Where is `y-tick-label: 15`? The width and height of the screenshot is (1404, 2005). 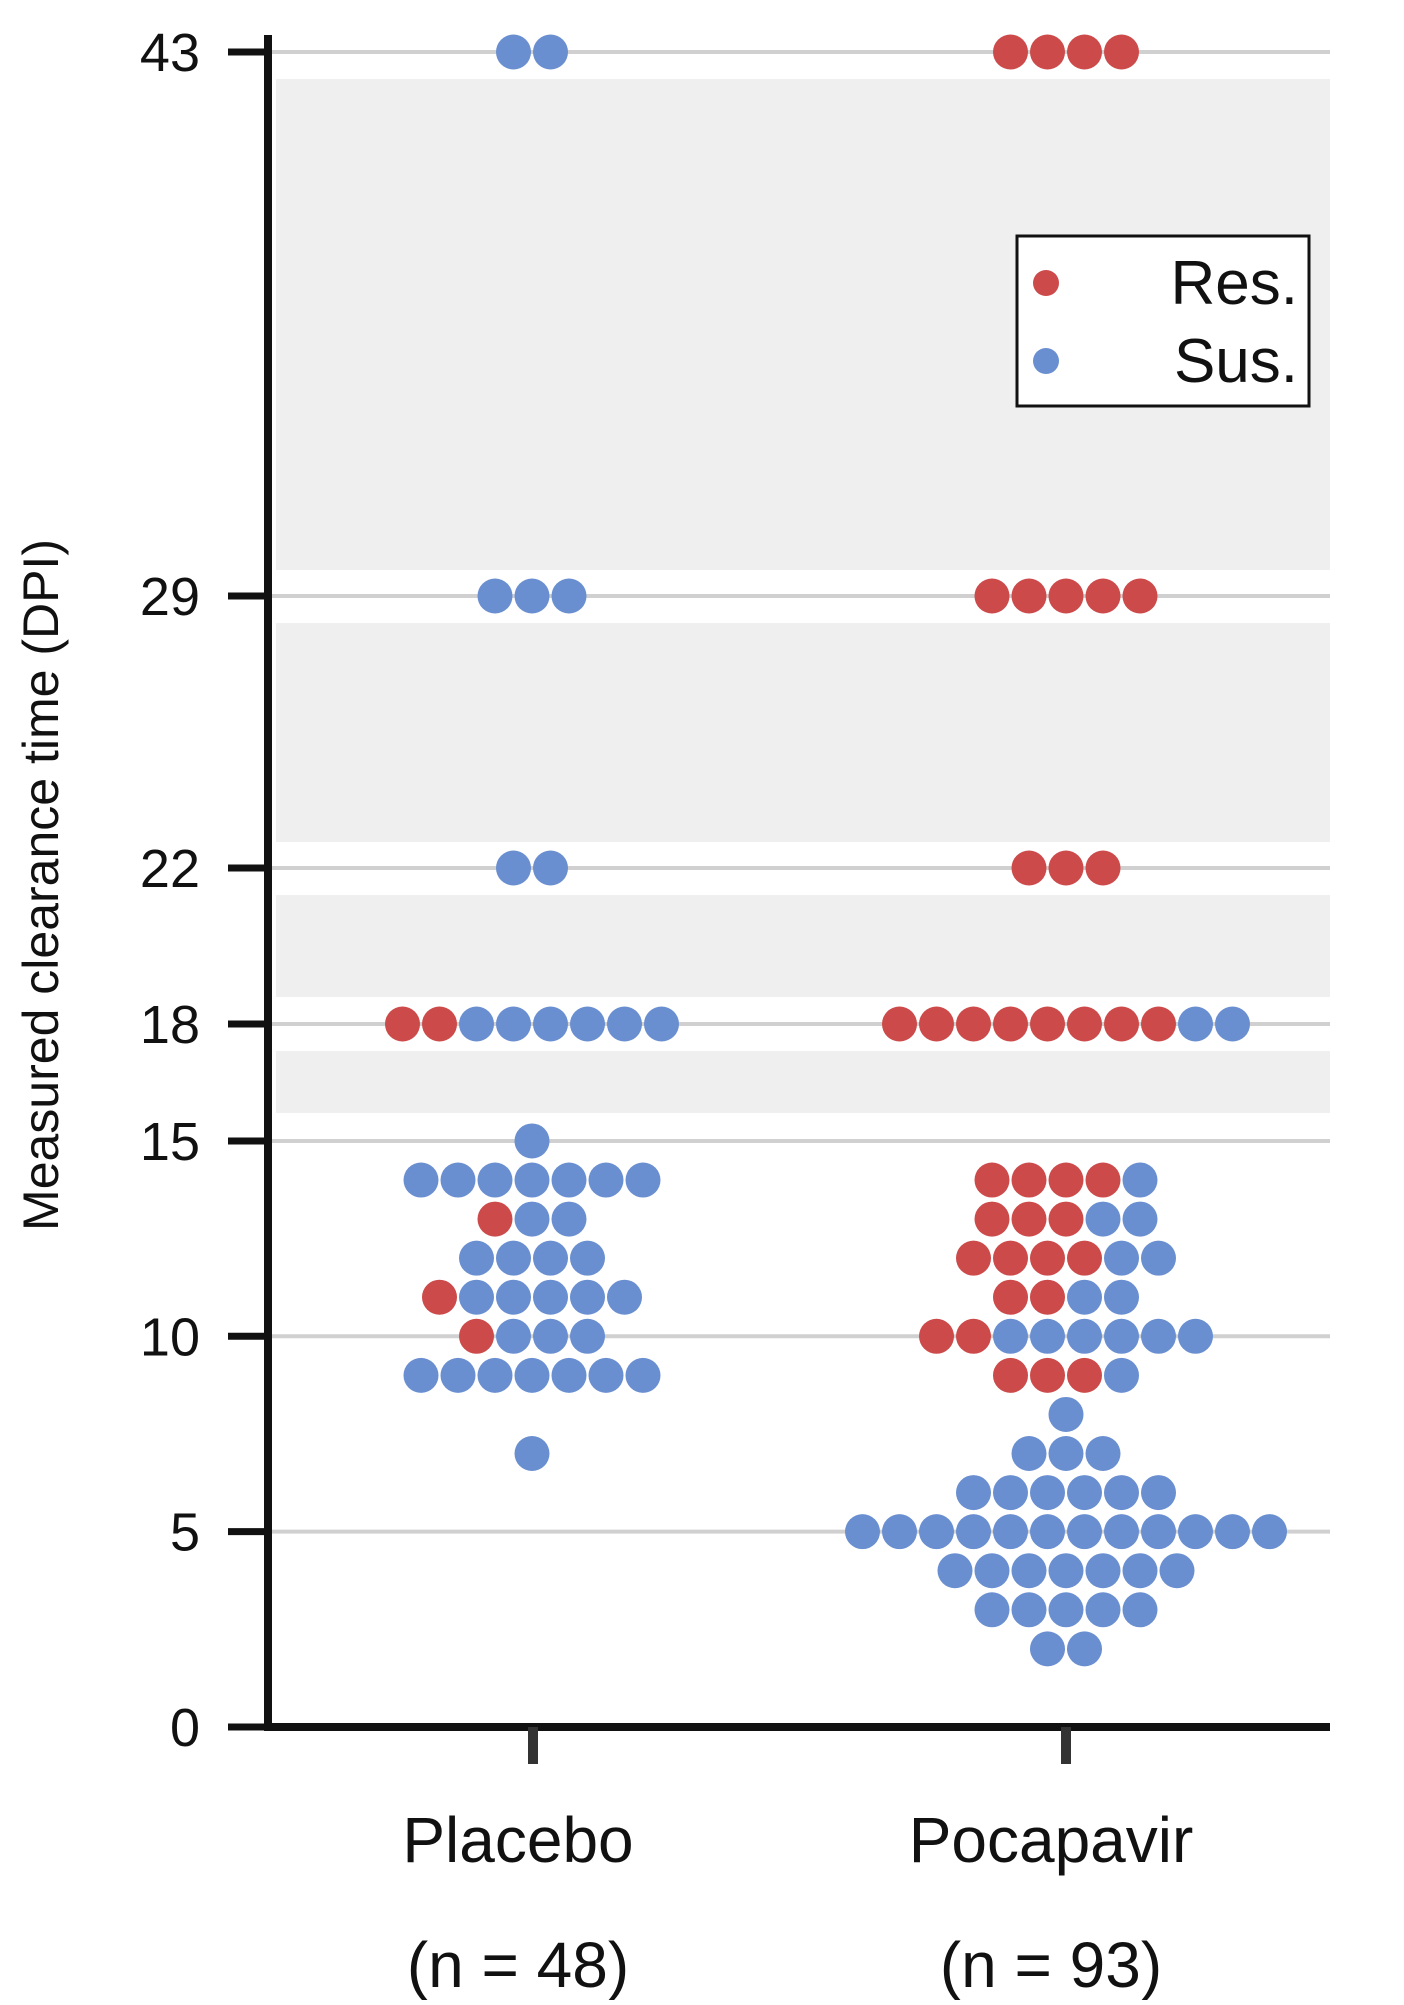
y-tick-label: 15 is located at coordinates (170, 1142).